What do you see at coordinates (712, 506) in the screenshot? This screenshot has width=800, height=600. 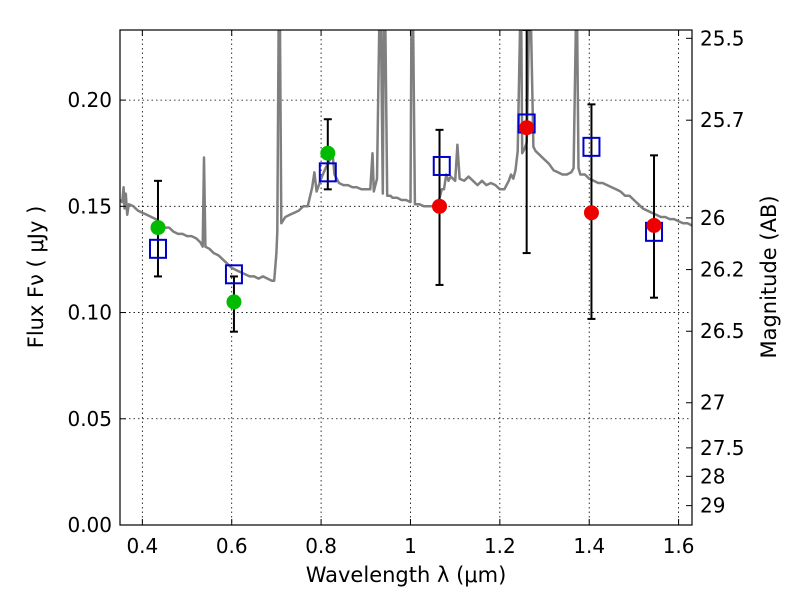 I see `y2-tick-label: 29` at bounding box center [712, 506].